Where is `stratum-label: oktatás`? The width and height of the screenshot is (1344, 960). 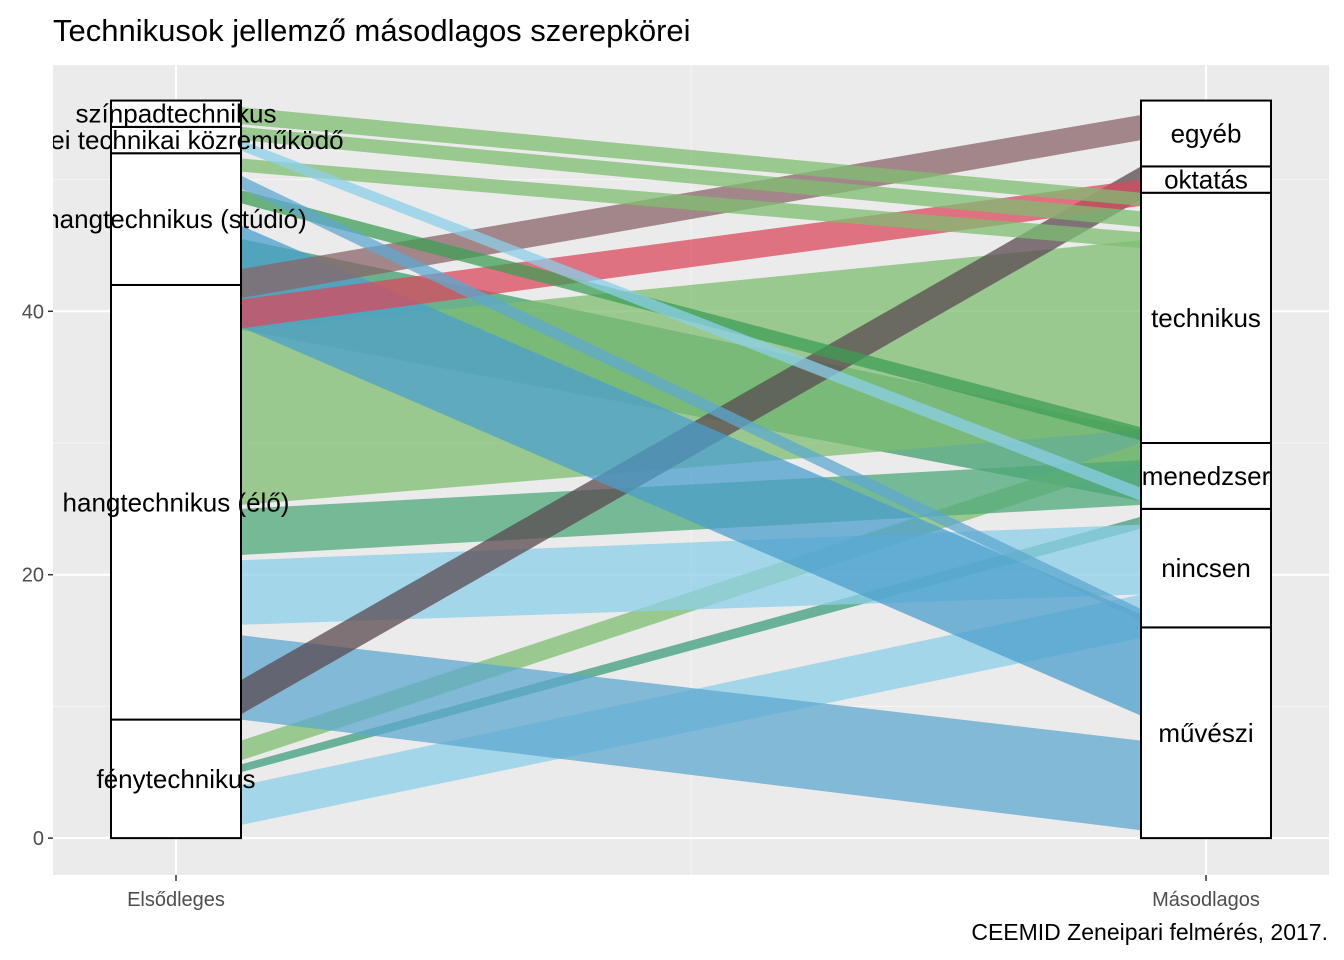
stratum-label: oktatás is located at coordinates (1206, 180).